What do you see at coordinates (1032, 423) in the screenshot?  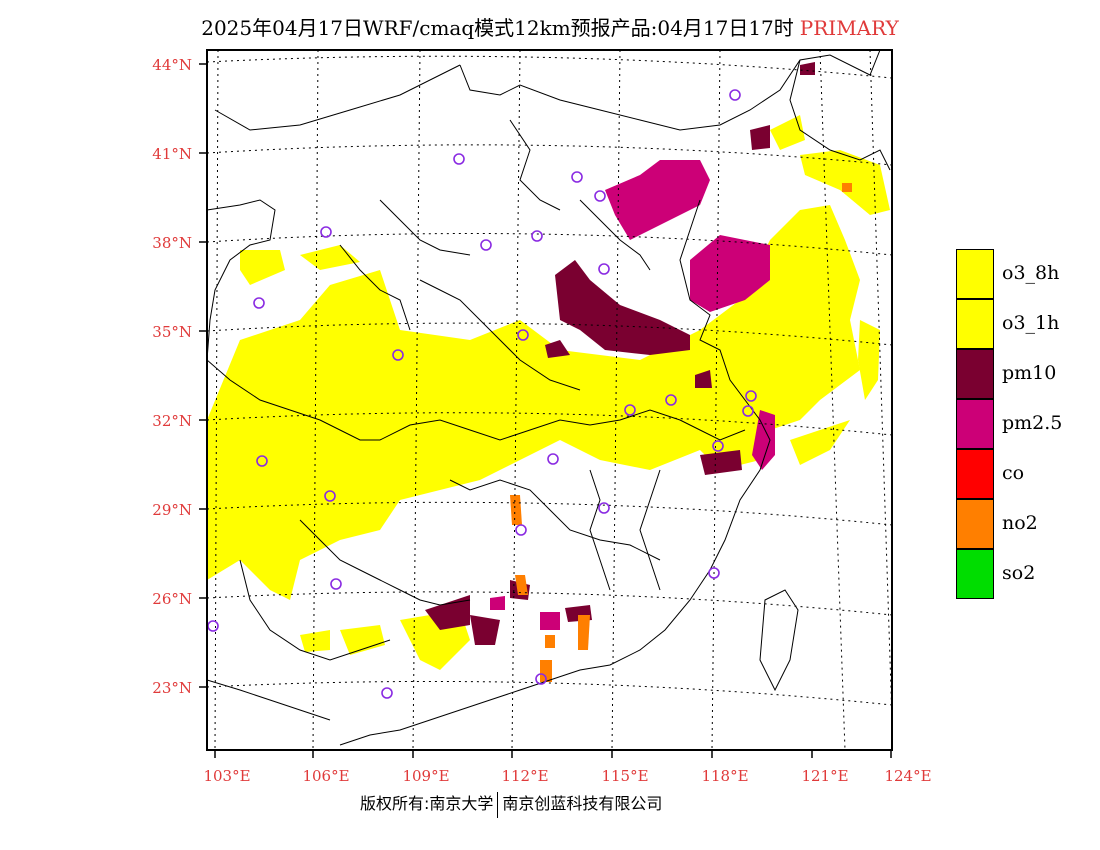 I see `legend-label: pm2.5` at bounding box center [1032, 423].